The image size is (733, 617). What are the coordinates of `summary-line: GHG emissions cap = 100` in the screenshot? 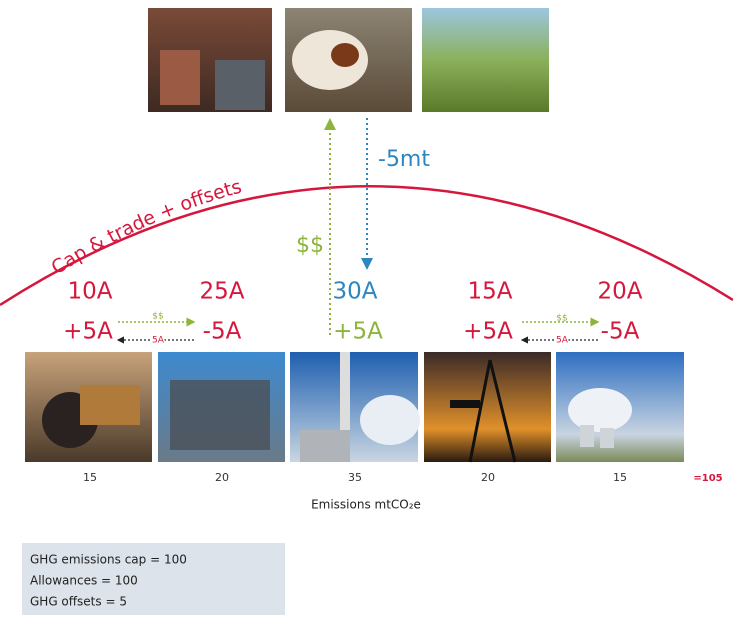 It's located at (108, 560).